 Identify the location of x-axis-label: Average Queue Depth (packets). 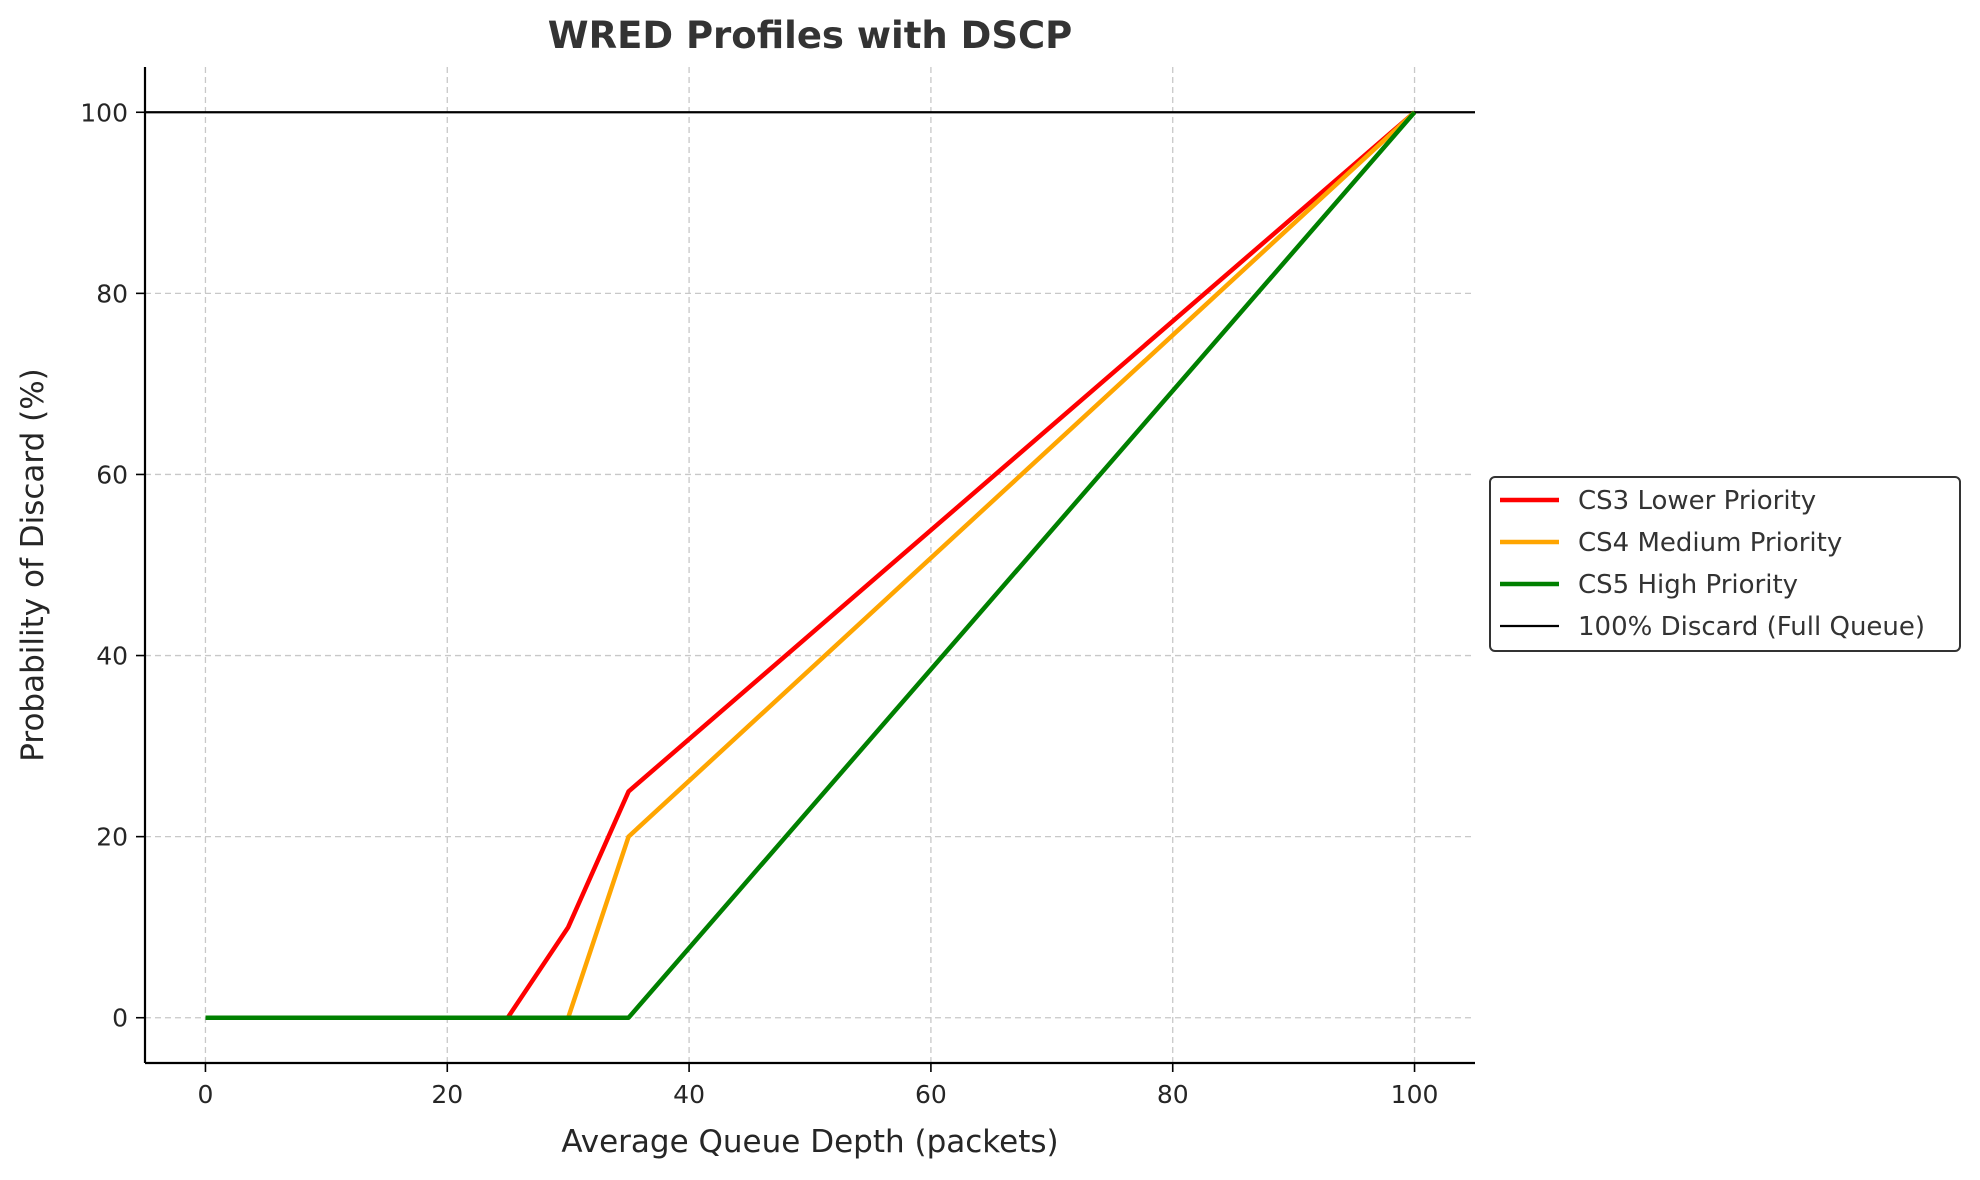
(809, 1142).